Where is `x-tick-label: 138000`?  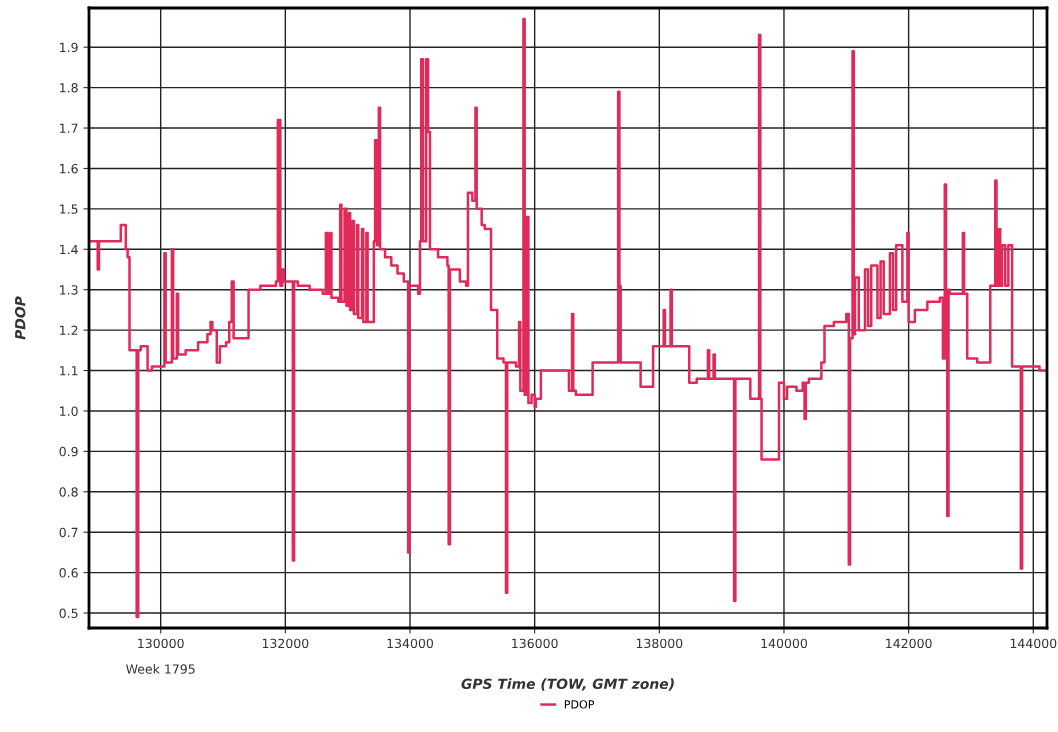
x-tick-label: 138000 is located at coordinates (659, 643).